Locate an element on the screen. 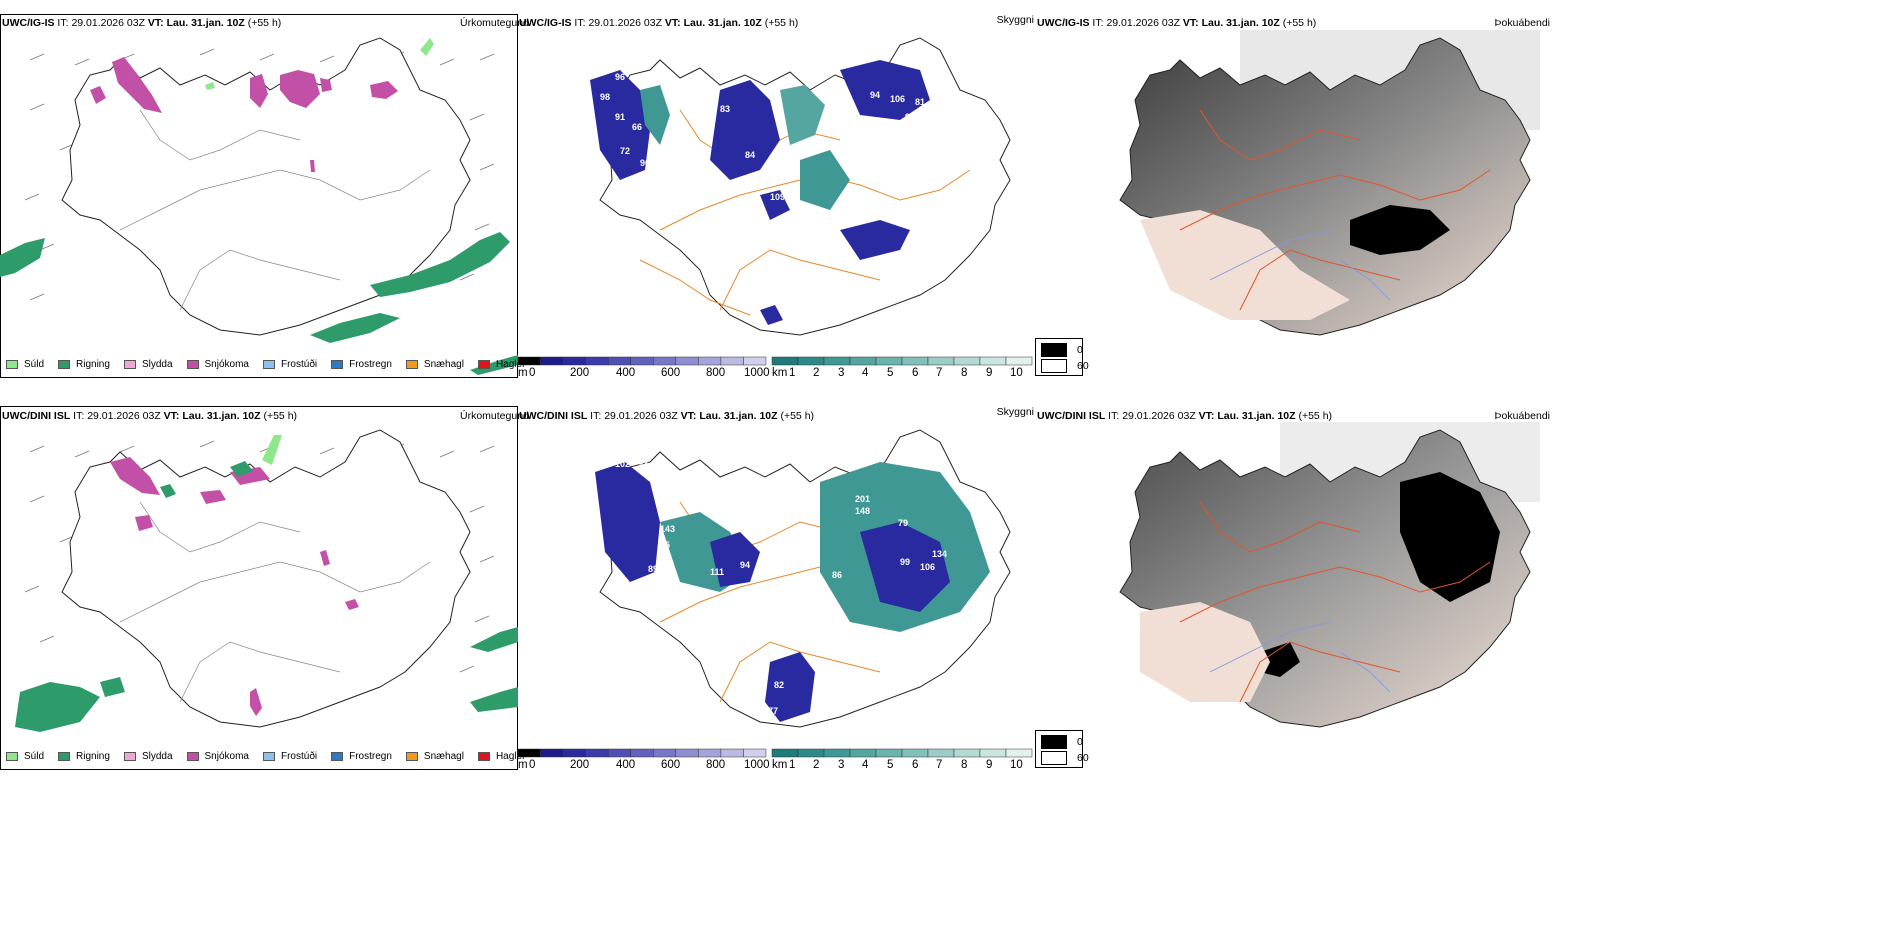 Image resolution: width=1900 pixels, height=950 pixels. cloud-label: 79 is located at coordinates (903, 523).